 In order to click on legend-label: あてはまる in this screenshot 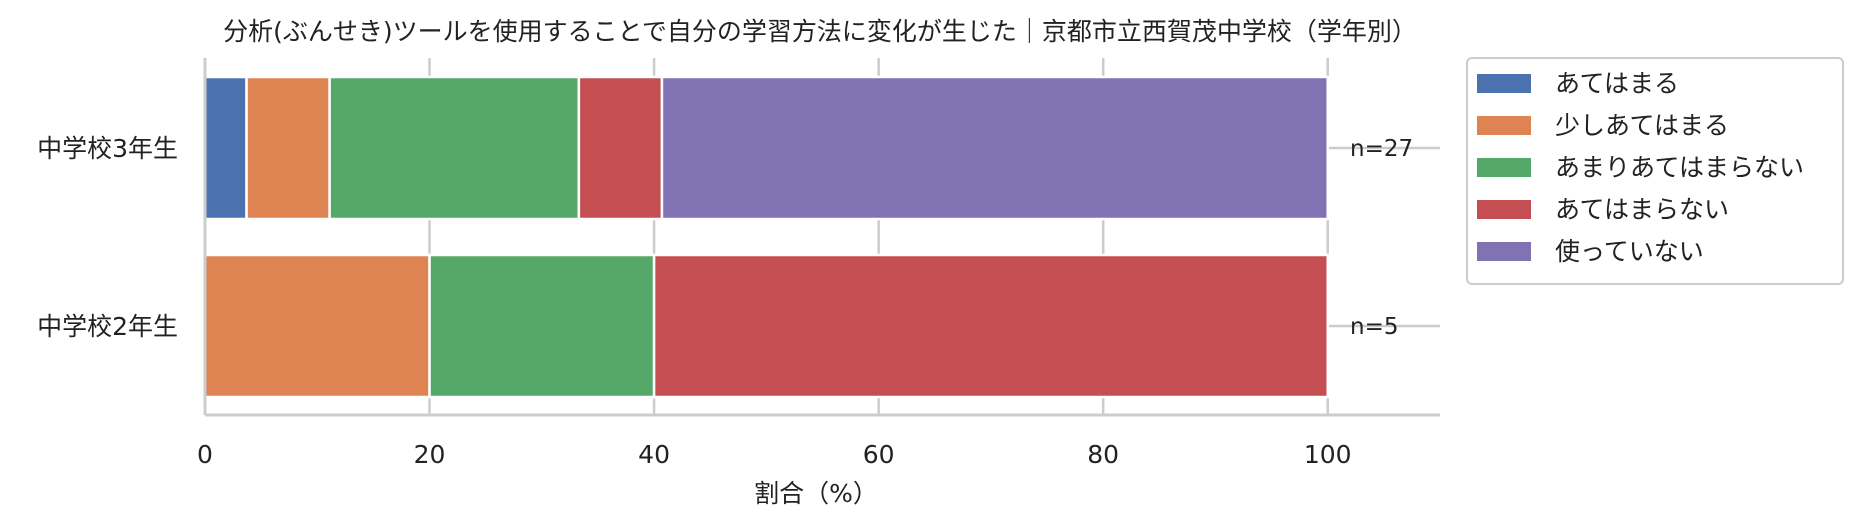, I will do `click(1617, 83)`.